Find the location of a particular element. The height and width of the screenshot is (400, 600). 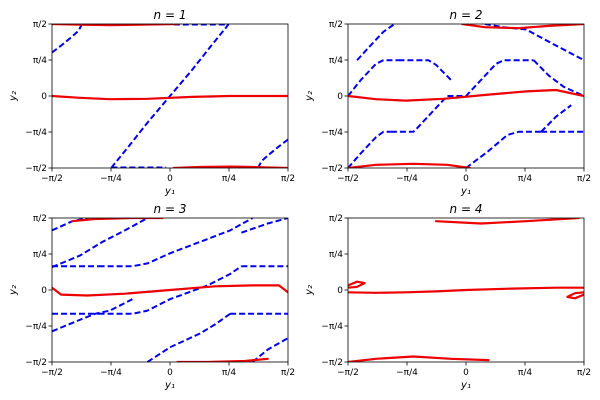

panel-title: n = 2 is located at coordinates (466, 15).